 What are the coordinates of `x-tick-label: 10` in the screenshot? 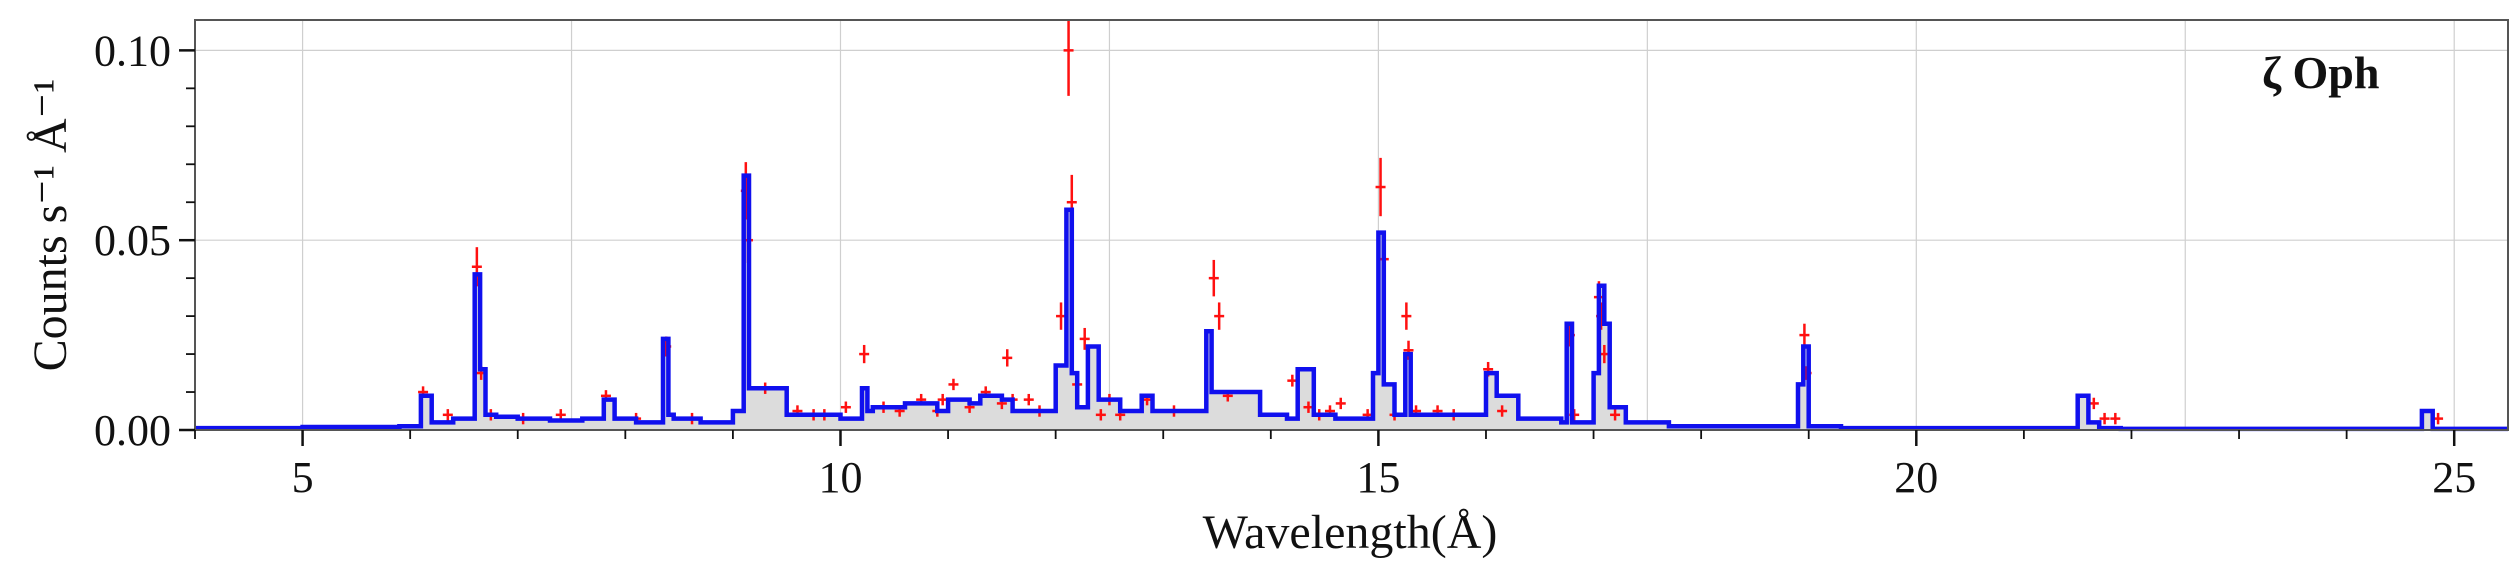 It's located at (840, 477).